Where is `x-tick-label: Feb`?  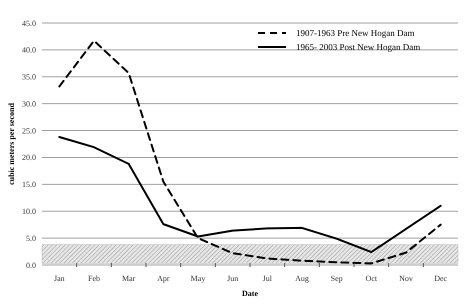 x-tick-label: Feb is located at coordinates (94, 278).